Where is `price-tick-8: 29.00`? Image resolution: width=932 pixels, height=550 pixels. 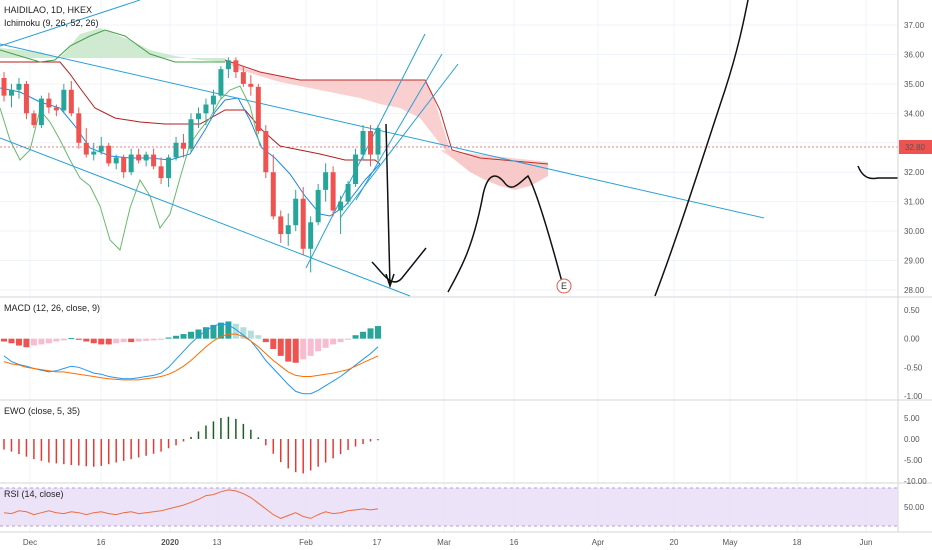 price-tick-8: 29.00 is located at coordinates (914, 261).